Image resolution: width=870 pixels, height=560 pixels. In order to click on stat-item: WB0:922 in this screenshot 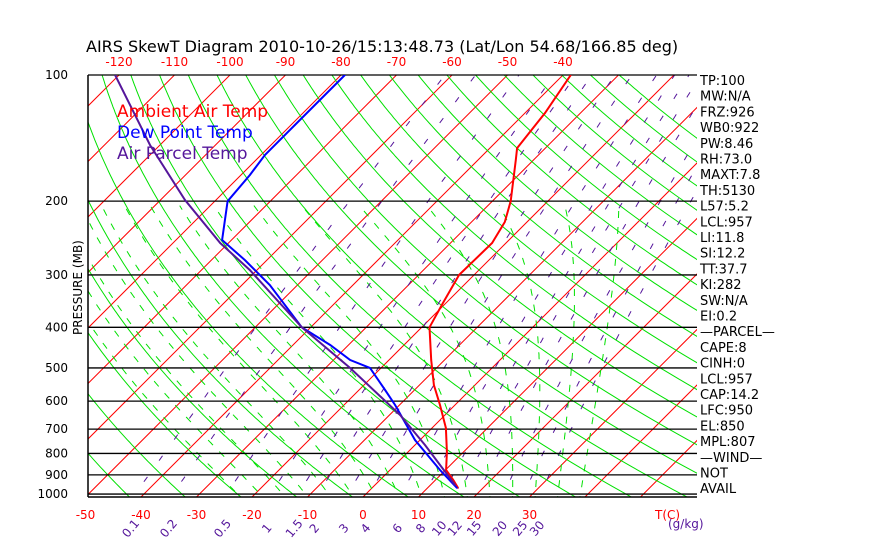, I will do `click(729, 128)`.